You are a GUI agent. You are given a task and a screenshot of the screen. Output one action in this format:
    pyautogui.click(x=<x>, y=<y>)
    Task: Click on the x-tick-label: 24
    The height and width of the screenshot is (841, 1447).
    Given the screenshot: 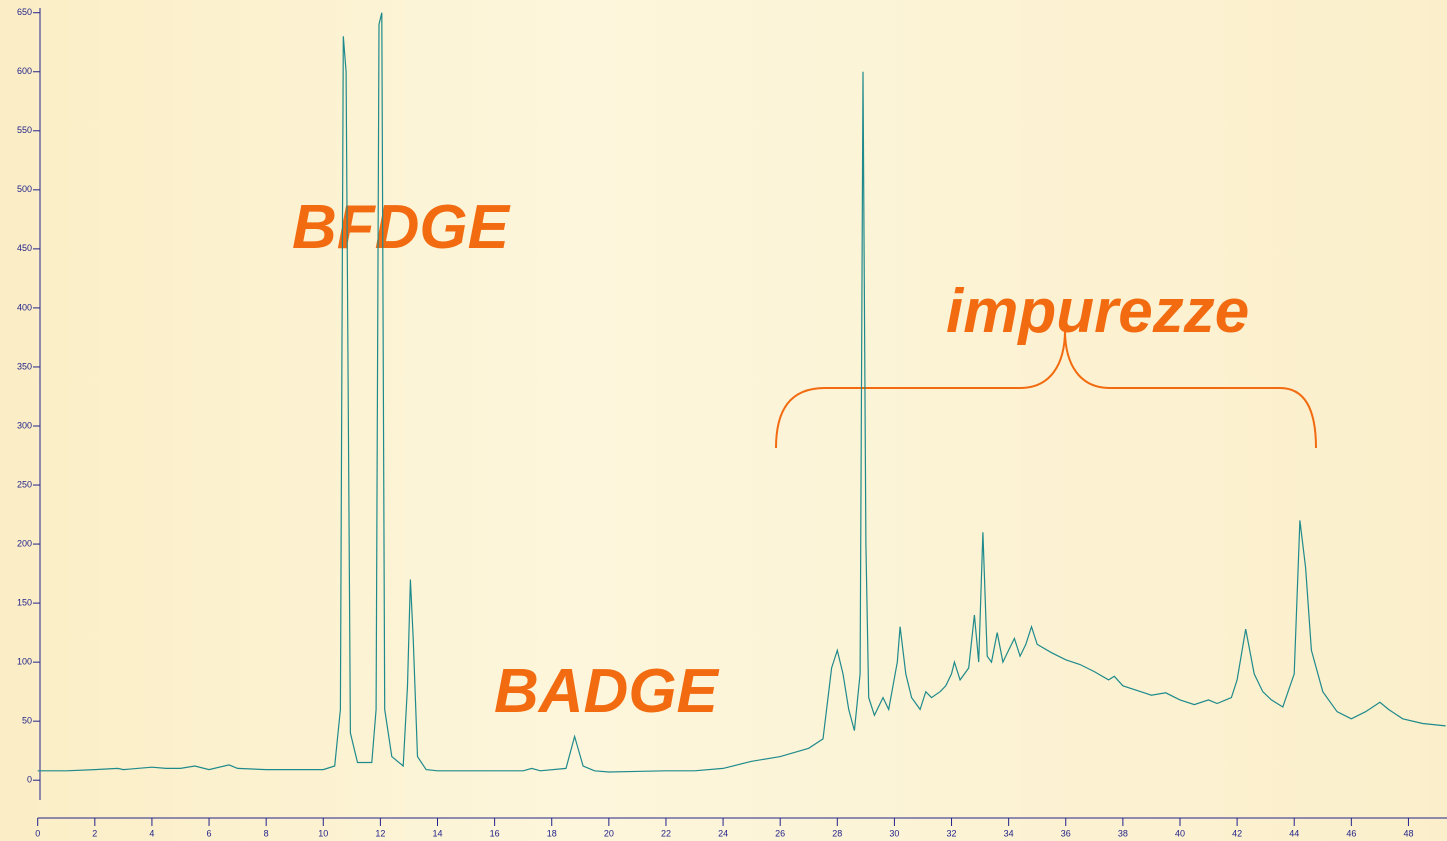 What is the action you would take?
    pyautogui.click(x=723, y=833)
    